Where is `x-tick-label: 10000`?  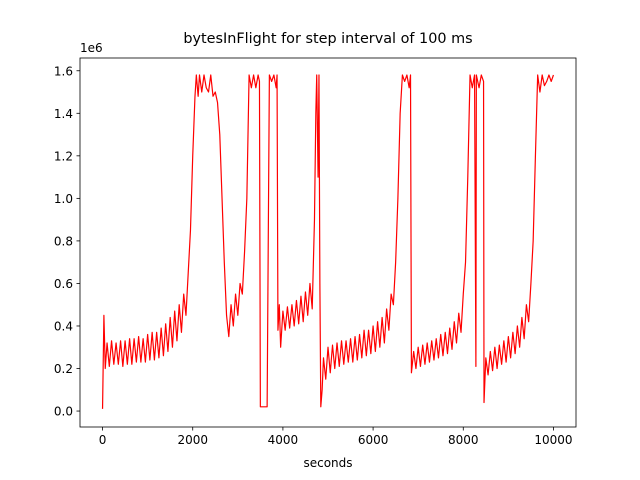
x-tick-label: 10000 is located at coordinates (553, 440).